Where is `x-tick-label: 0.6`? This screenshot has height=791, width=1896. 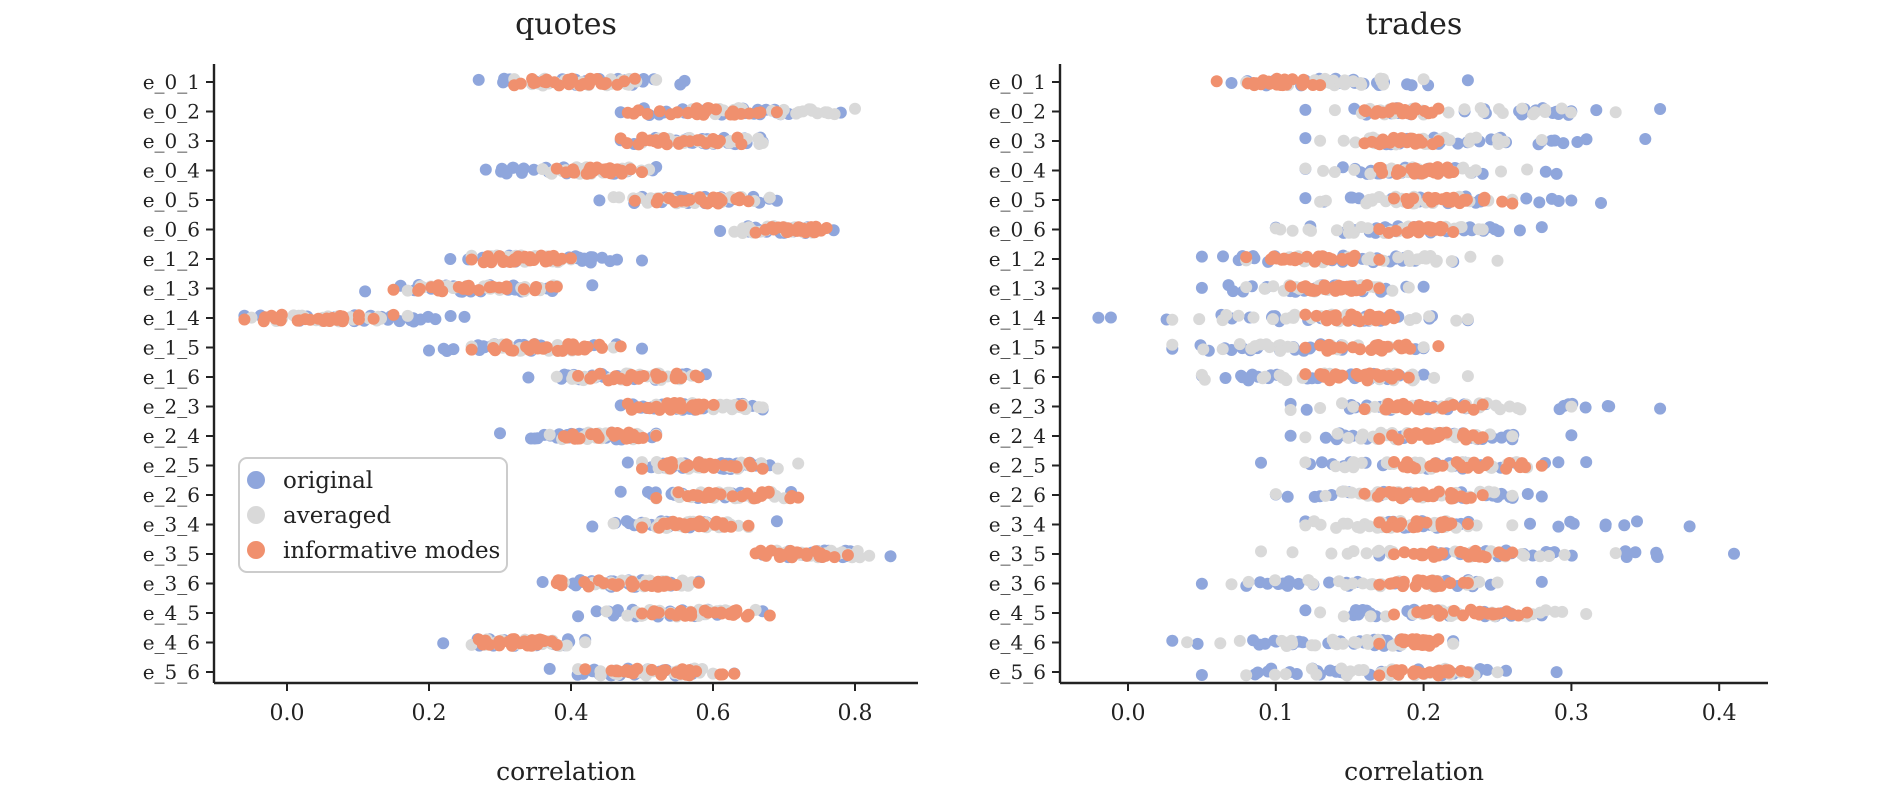 x-tick-label: 0.6 is located at coordinates (713, 713).